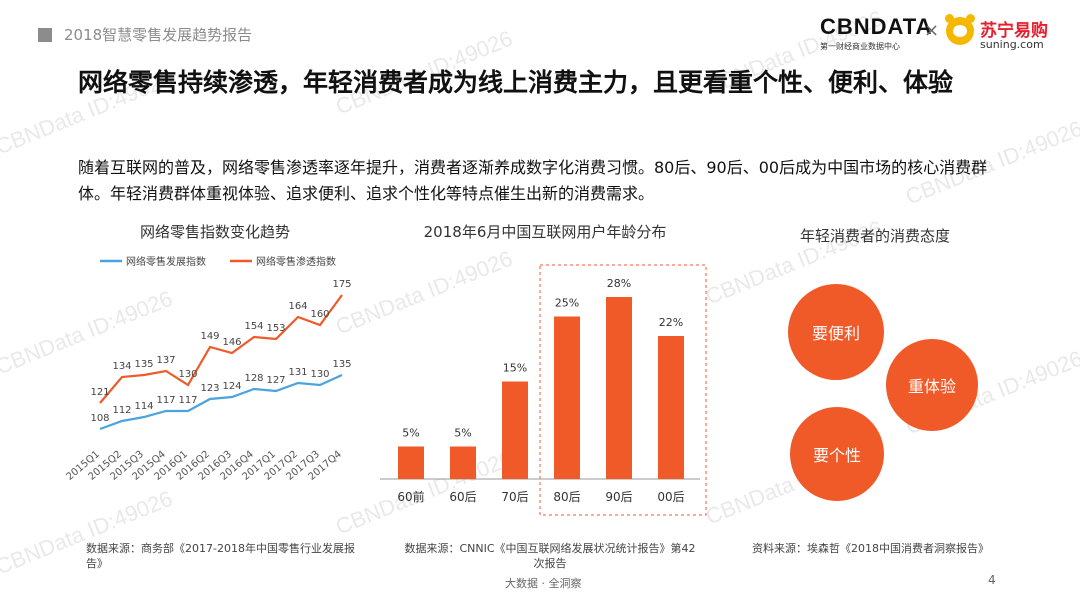 Image resolution: width=1080 pixels, height=608 pixels. What do you see at coordinates (209, 388) in the screenshot?
I see `data-label: 123` at bounding box center [209, 388].